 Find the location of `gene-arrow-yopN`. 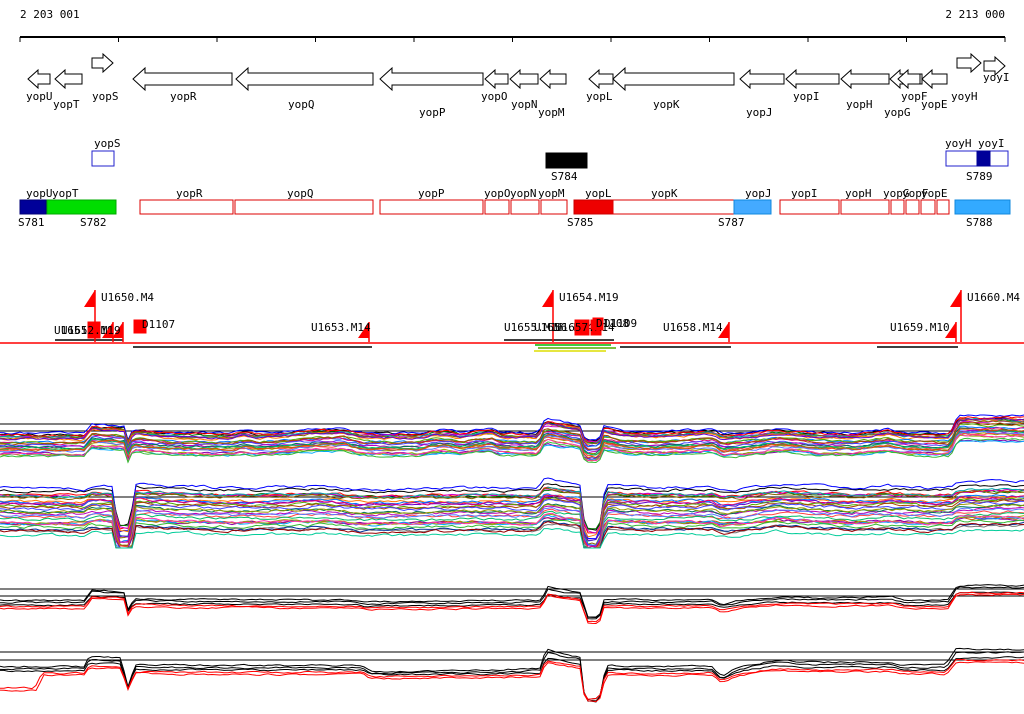

gene-arrow-yopN is located at coordinates (524, 79).